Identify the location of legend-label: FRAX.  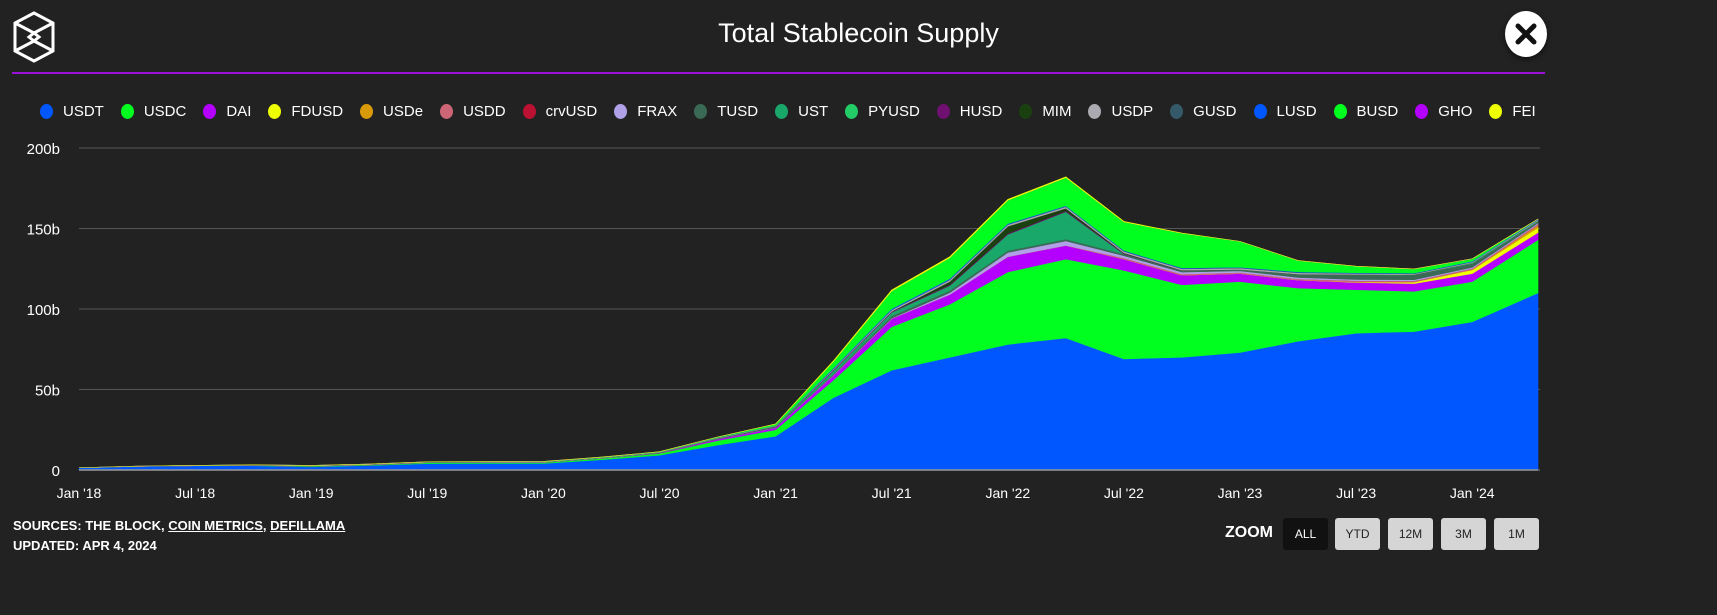
(657, 111).